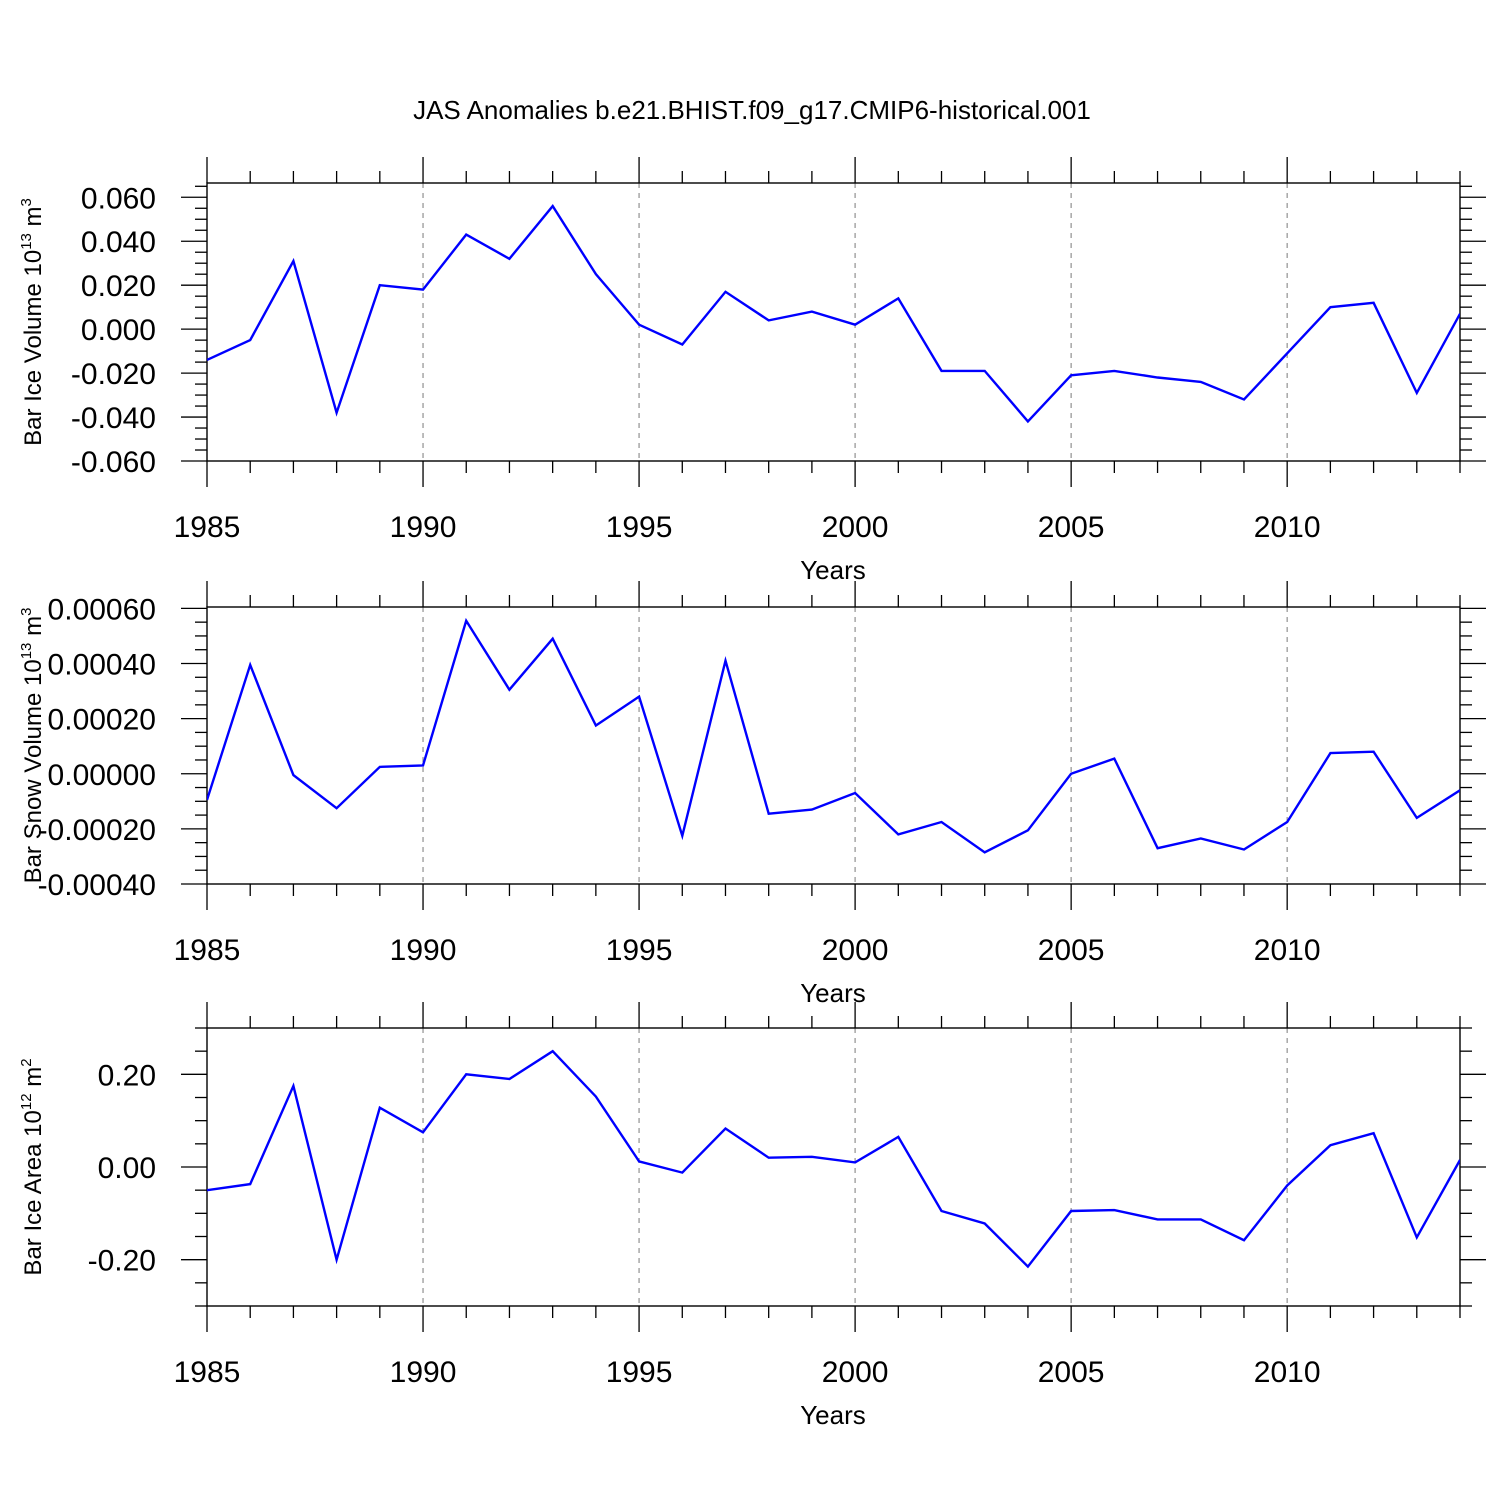 Image resolution: width=1500 pixels, height=1500 pixels. What do you see at coordinates (102, 665) in the screenshot?
I see `y-tick-label: 0.00040` at bounding box center [102, 665].